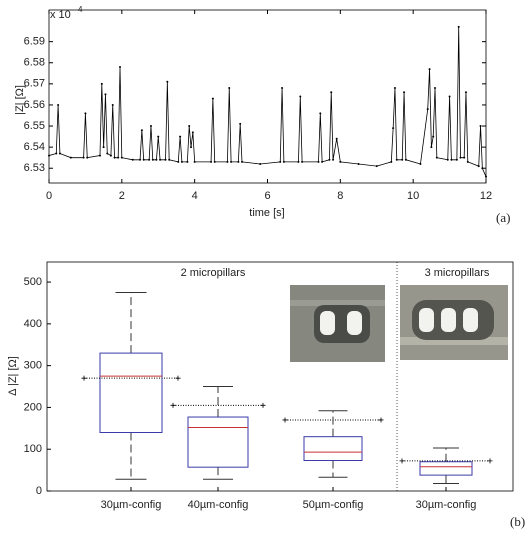 This screenshot has width=531, height=536. I want to click on y-tick-label: 6.54, so click(34, 147).